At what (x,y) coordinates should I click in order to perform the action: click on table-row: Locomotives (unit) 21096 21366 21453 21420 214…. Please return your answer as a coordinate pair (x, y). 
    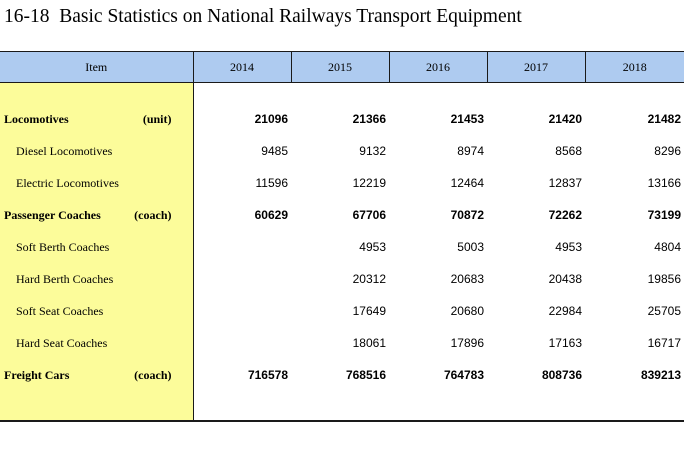
    Looking at the image, I should click on (342, 119).